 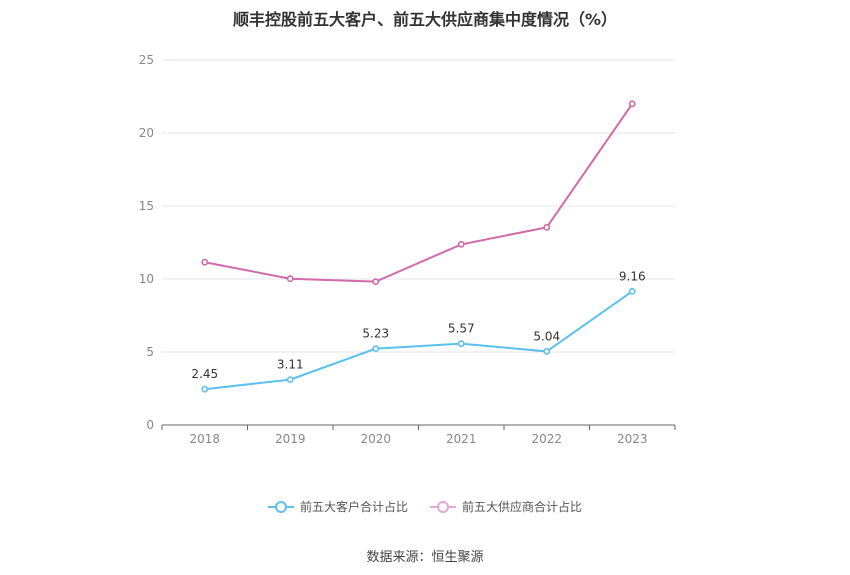 I want to click on legend-marker-suppliers-icon, so click(x=443, y=506).